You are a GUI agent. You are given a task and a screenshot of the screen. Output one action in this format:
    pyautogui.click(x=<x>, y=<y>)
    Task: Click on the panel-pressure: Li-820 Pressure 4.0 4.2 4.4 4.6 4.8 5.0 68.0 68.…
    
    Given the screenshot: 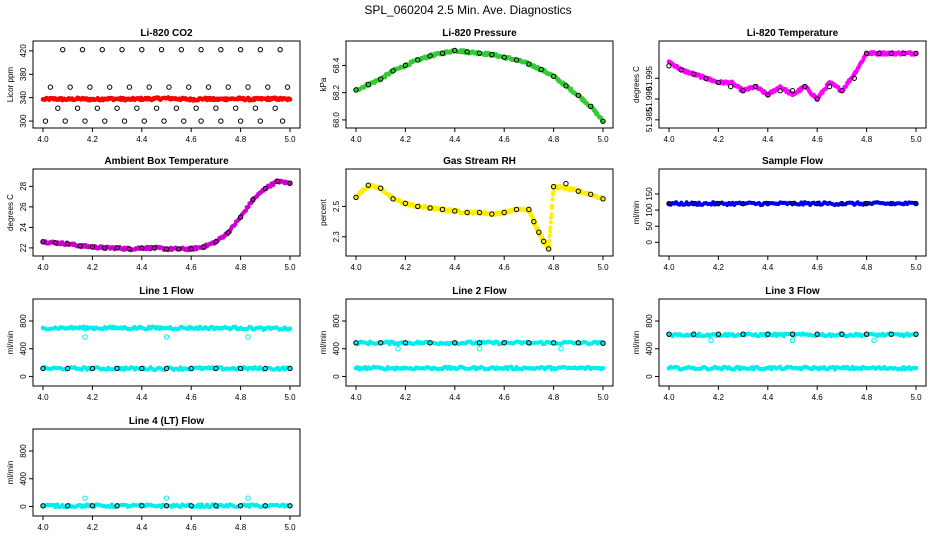 What is the action you would take?
    pyautogui.click(x=466, y=86)
    